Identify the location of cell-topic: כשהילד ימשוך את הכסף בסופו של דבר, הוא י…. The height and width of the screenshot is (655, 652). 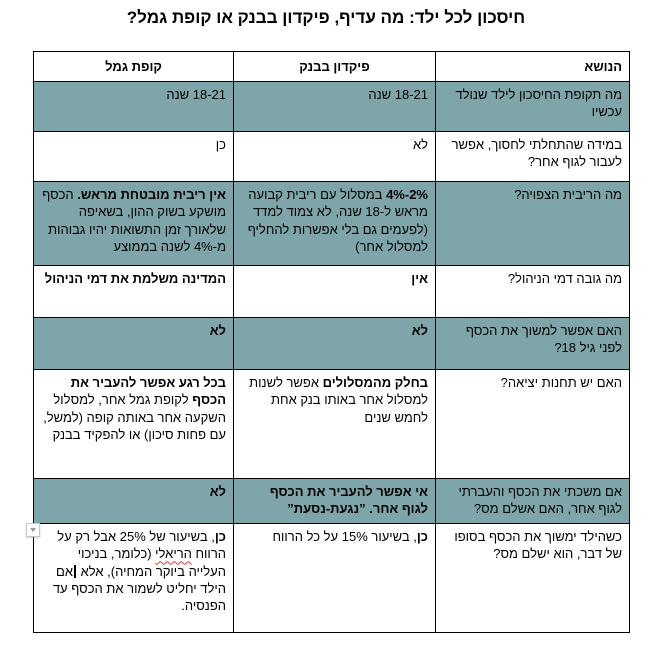
(532, 578).